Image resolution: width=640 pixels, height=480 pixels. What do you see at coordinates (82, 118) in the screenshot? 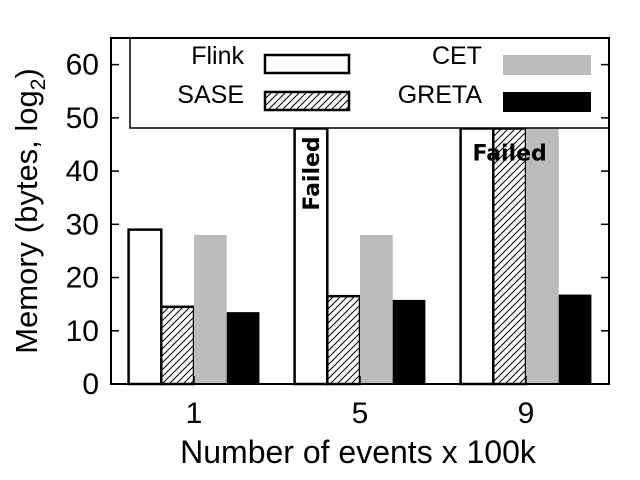
I see `y-tick-label: 50` at bounding box center [82, 118].